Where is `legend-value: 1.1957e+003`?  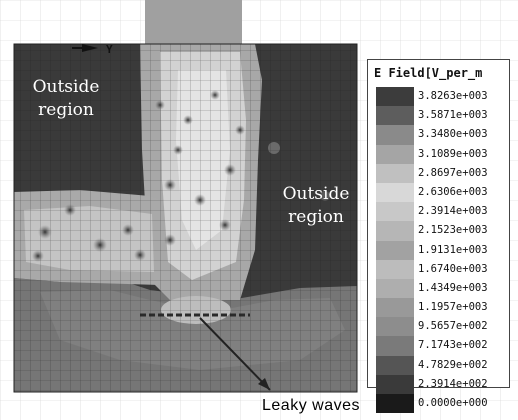
legend-value: 1.1957e+003 is located at coordinates (453, 307).